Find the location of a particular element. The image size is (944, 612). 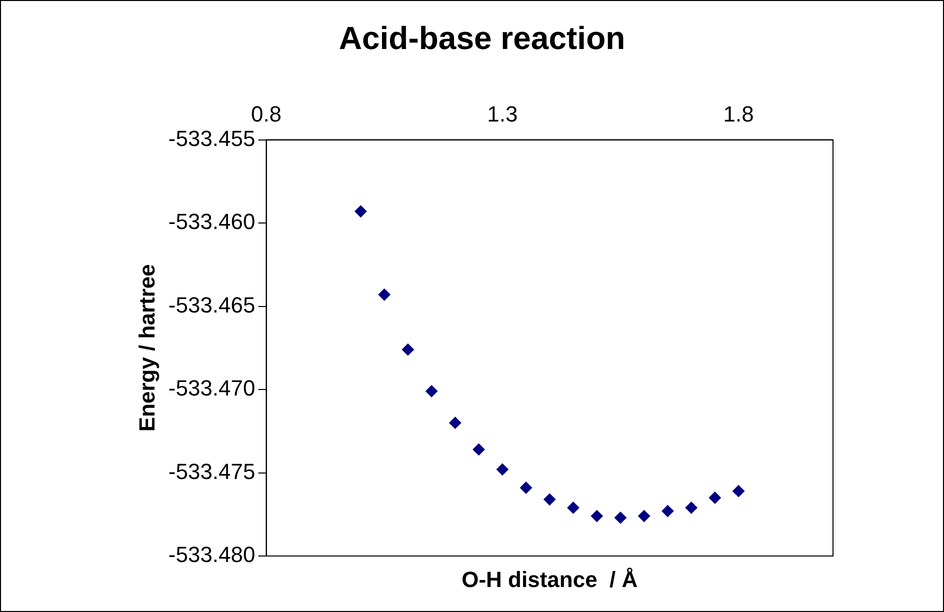

x-tick-label: 0.8 is located at coordinates (266, 114).